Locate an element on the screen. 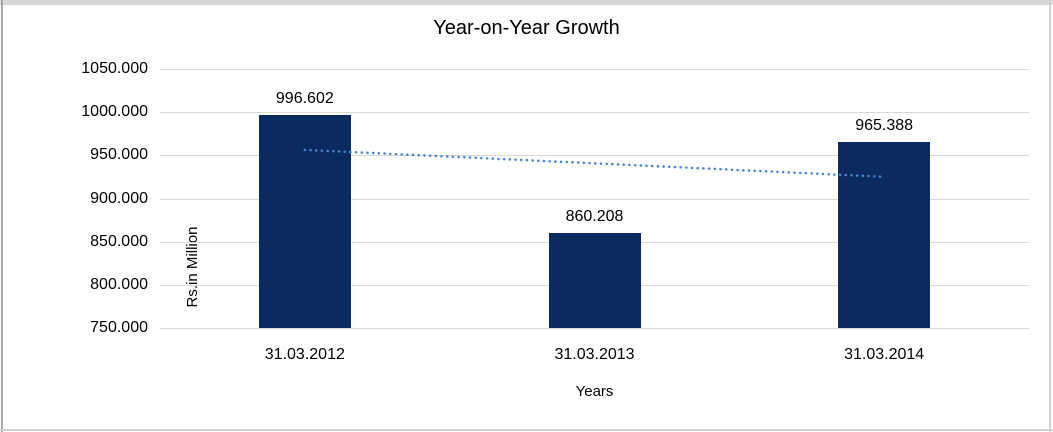 The width and height of the screenshot is (1053, 432). y-axis-tick-label: 950.000 is located at coordinates (119, 155).